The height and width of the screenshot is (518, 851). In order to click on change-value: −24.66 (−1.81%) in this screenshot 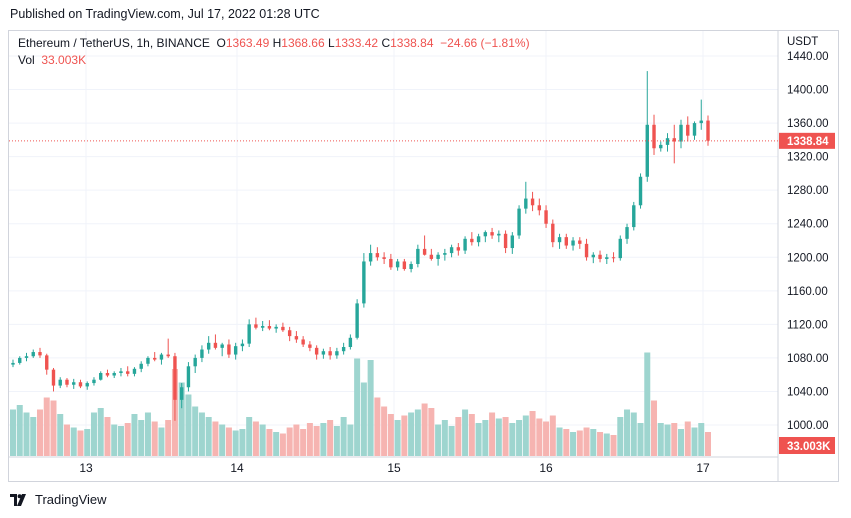, I will do `click(485, 43)`.